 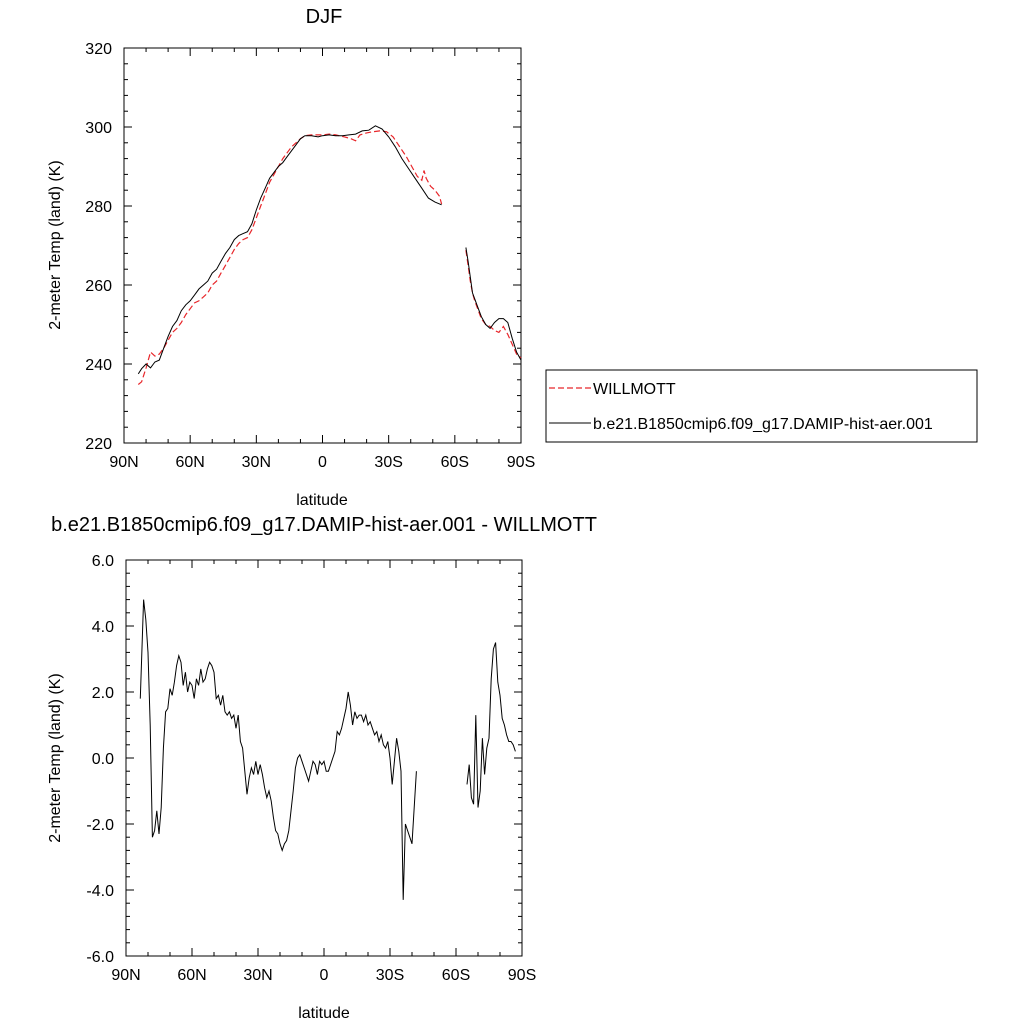 I want to click on top-x-tick-label: 30S, so click(x=388, y=462).